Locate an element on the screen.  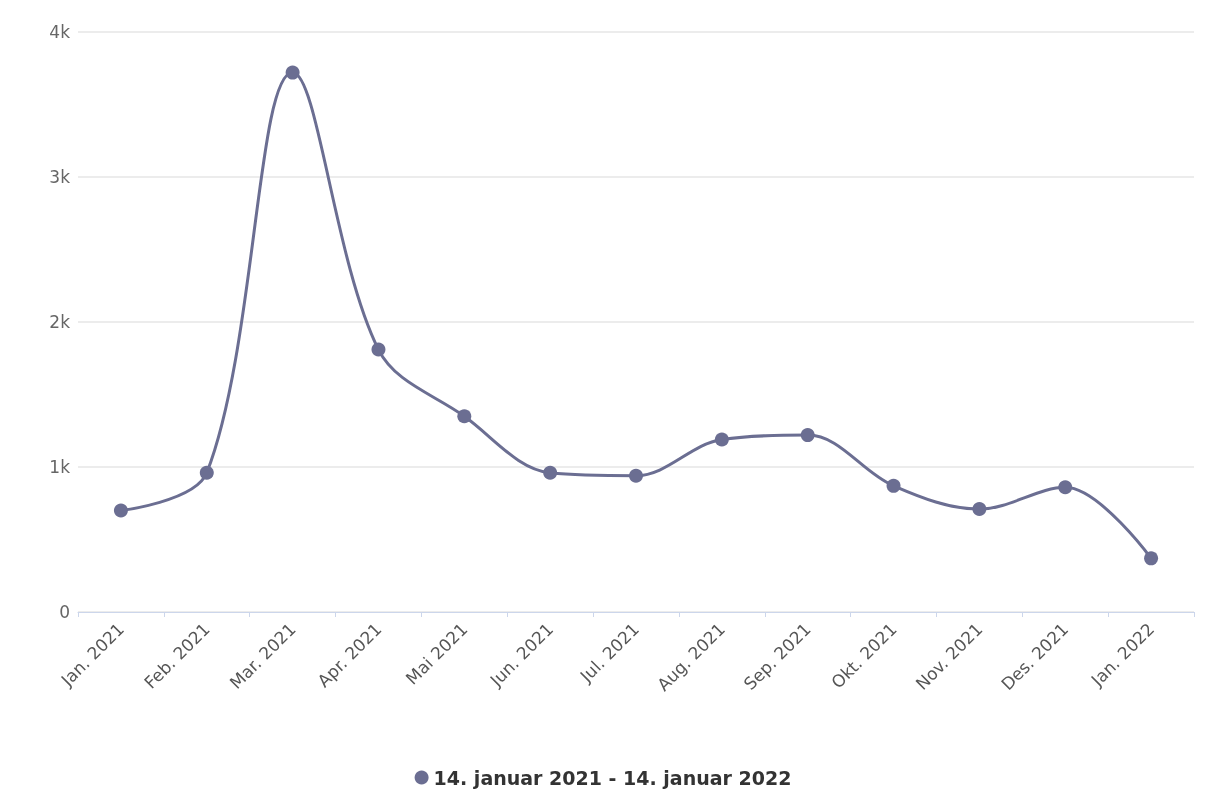
y-tick-label: 4k is located at coordinates (60, 32).